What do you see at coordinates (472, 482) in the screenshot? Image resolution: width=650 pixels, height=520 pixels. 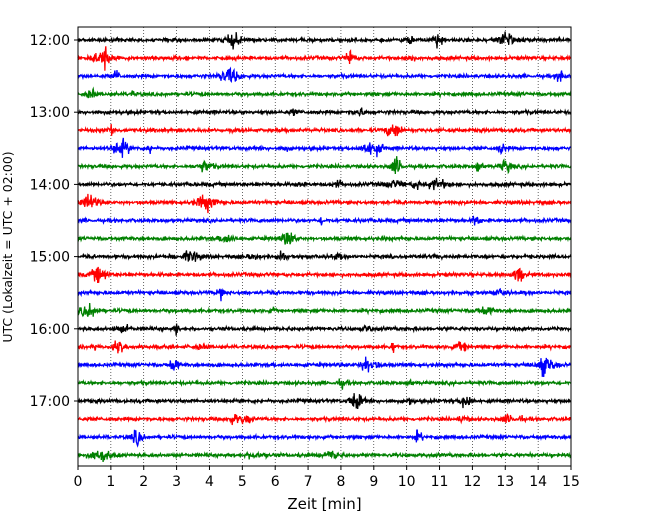 I see `x-tick-label-12: 12` at bounding box center [472, 482].